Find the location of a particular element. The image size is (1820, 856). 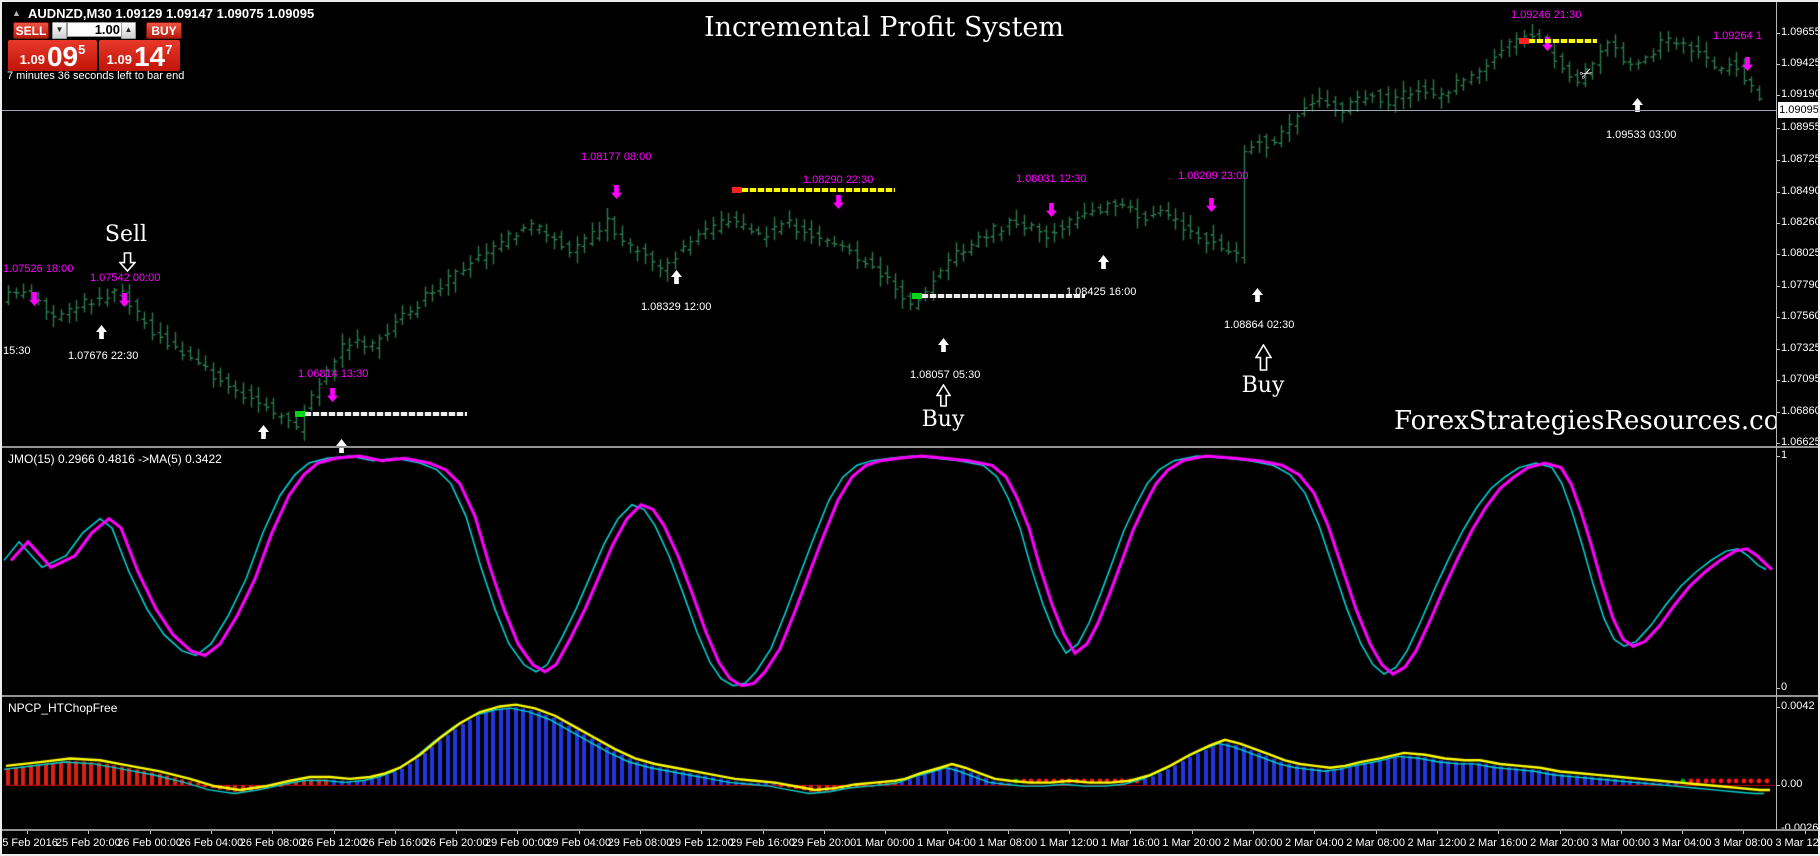

chart-title: Incremental Profit System is located at coordinates (884, 27).